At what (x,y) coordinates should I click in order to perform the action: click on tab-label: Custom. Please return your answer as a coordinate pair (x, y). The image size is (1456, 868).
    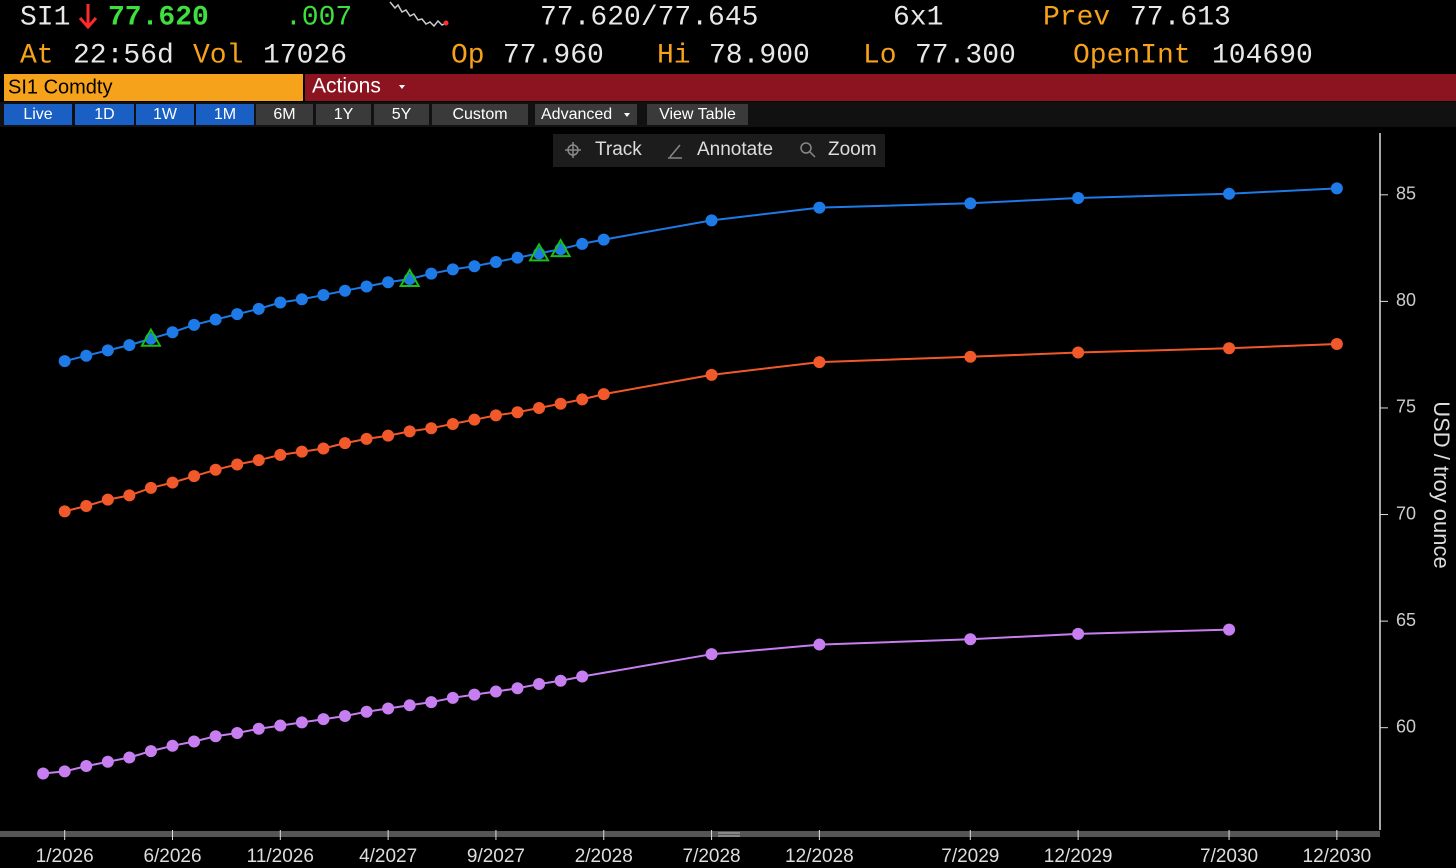
    Looking at the image, I should click on (479, 114).